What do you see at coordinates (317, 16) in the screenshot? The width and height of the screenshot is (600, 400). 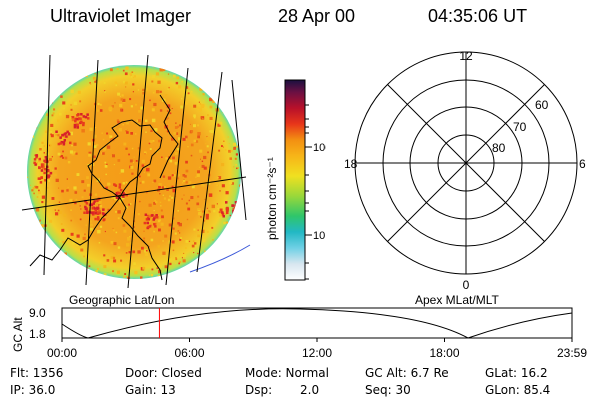 I see `date-label: 28 Apr 00` at bounding box center [317, 16].